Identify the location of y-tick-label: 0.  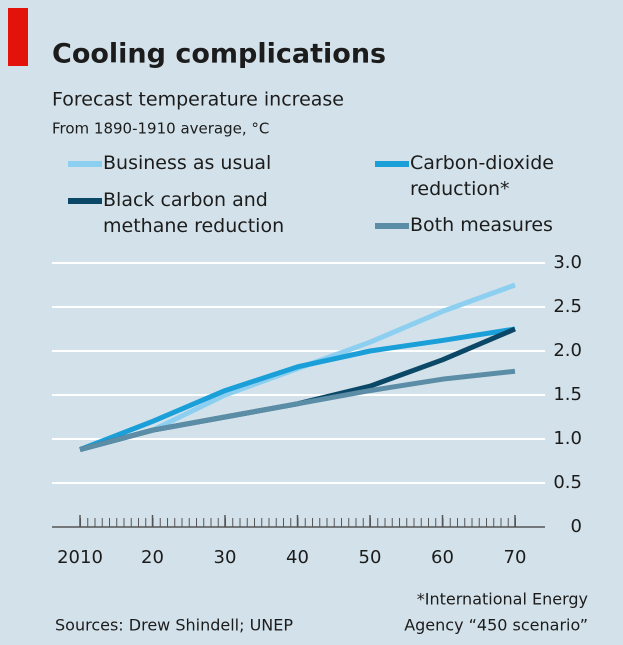
(576, 526).